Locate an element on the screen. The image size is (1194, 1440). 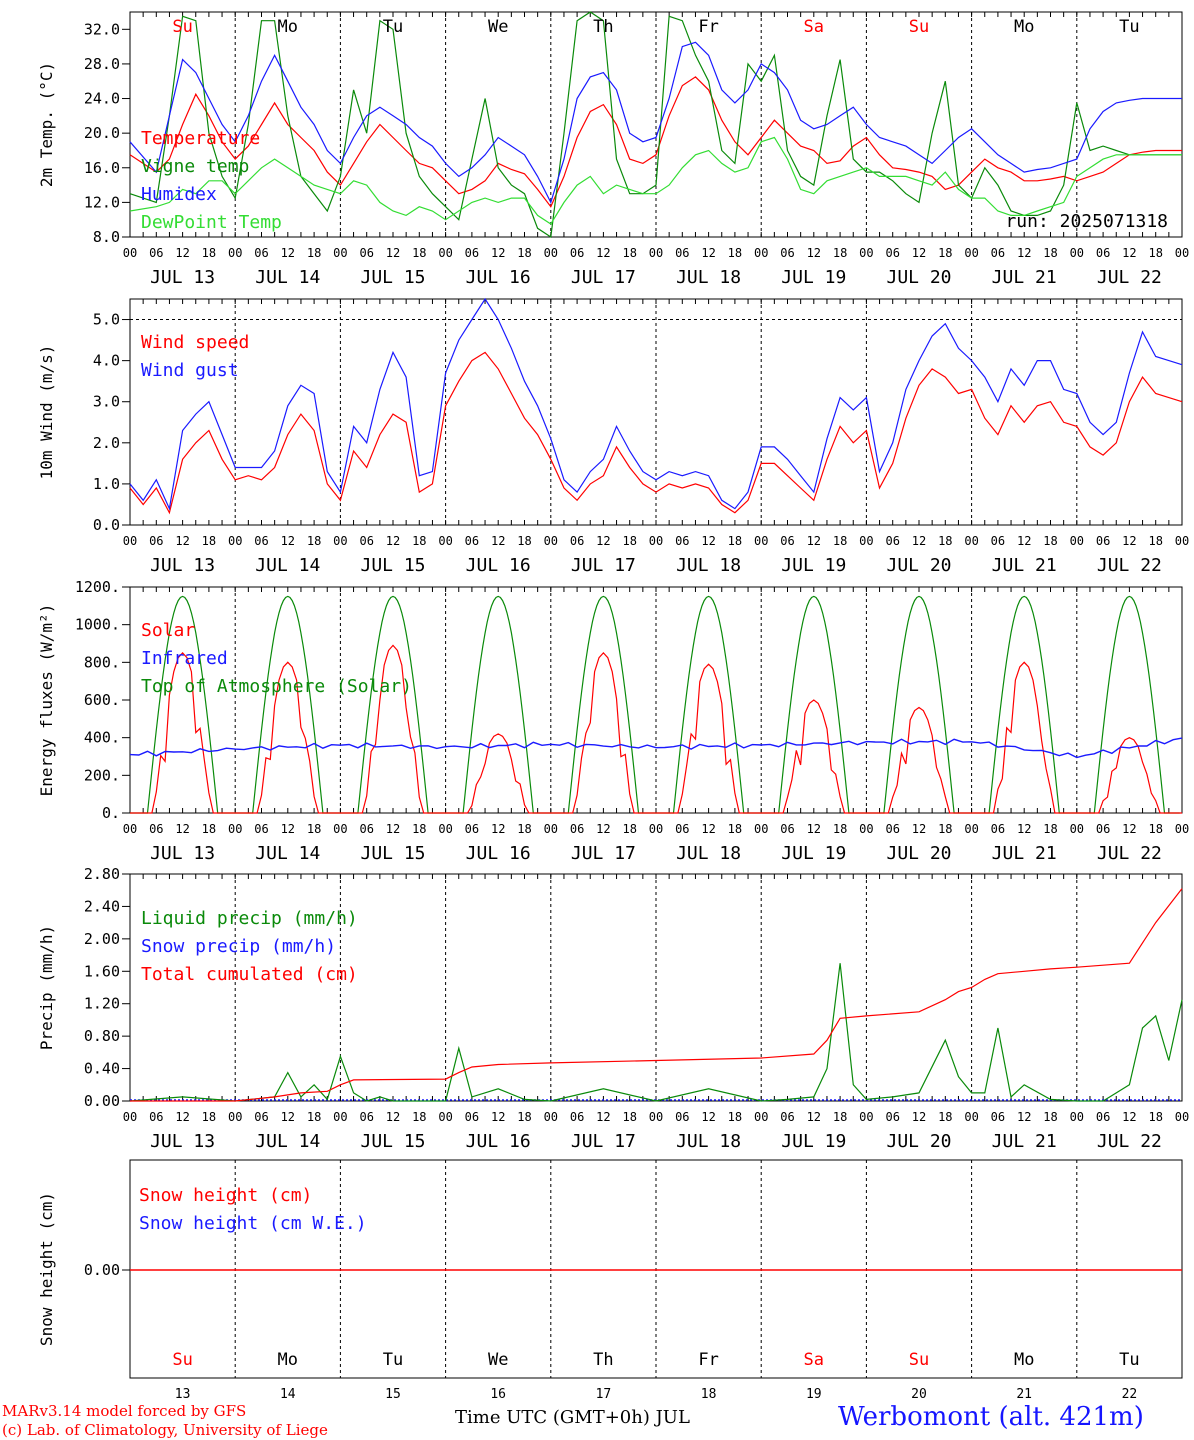
legend-snow-precip-mm-h-: Snow precip (mm/h) is located at coordinates (238, 946).